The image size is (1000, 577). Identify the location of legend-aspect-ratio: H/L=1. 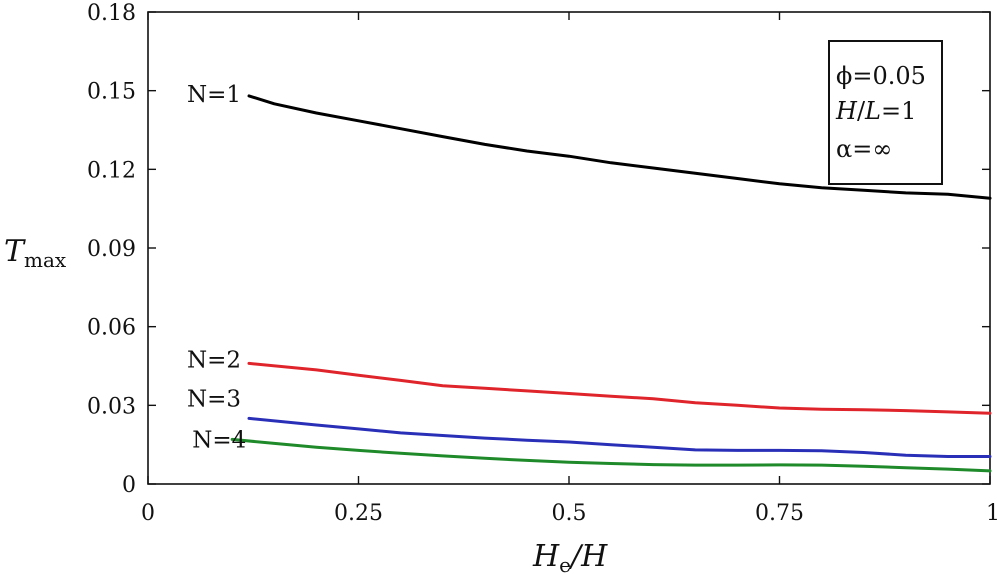
(875, 111).